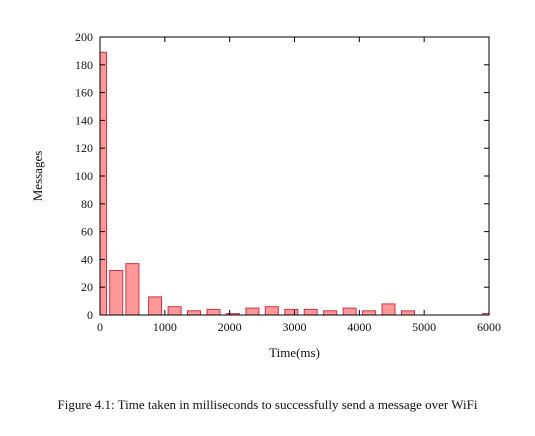 This screenshot has height=436, width=535. I want to click on y-tick-label: 20, so click(87, 287).